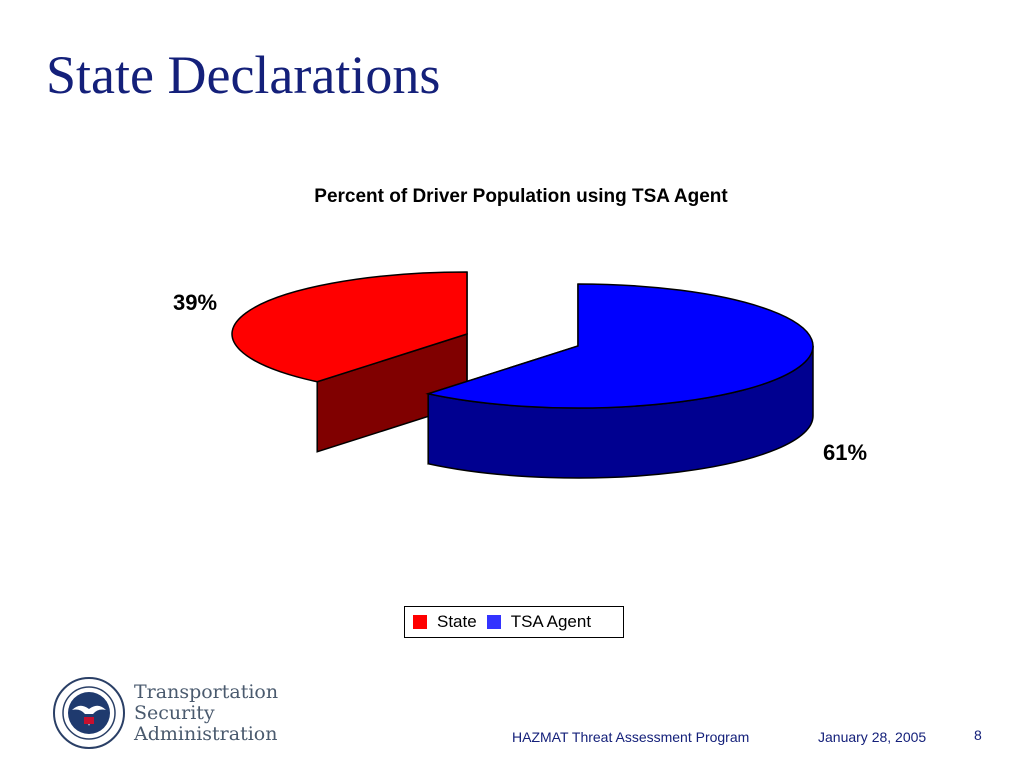 This screenshot has height=768, width=1024. I want to click on legend-item-state: State, so click(445, 622).